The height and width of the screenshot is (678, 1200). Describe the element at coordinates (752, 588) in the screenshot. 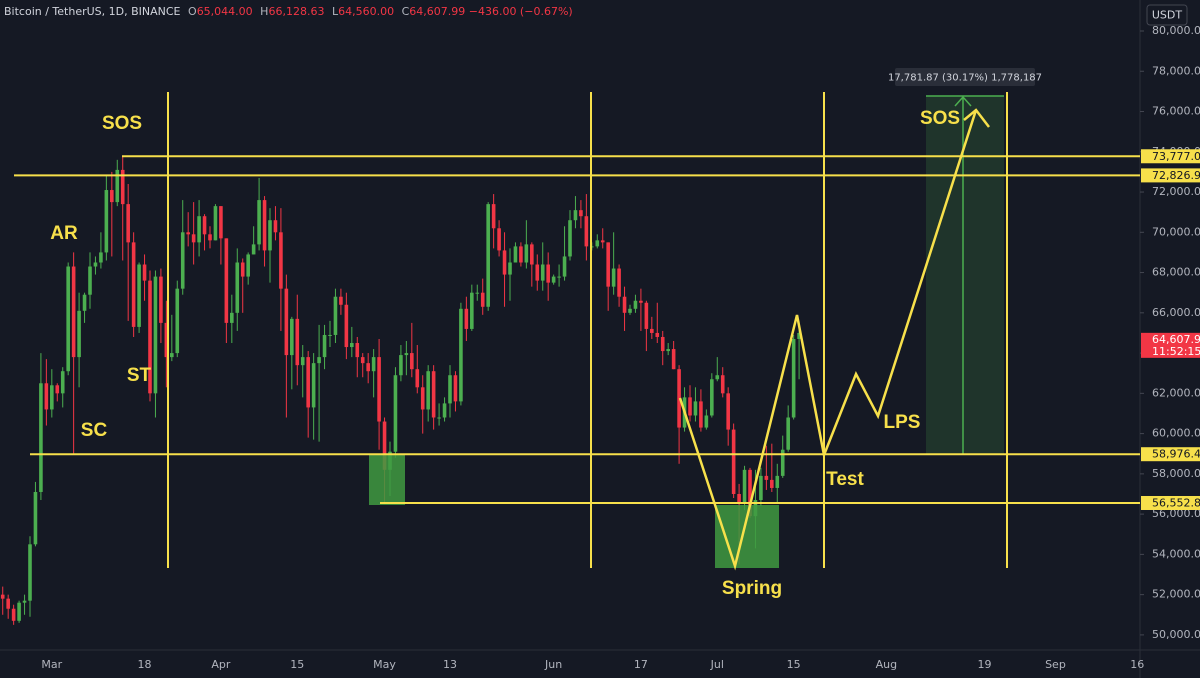

I see `annotation: Spring` at that location.